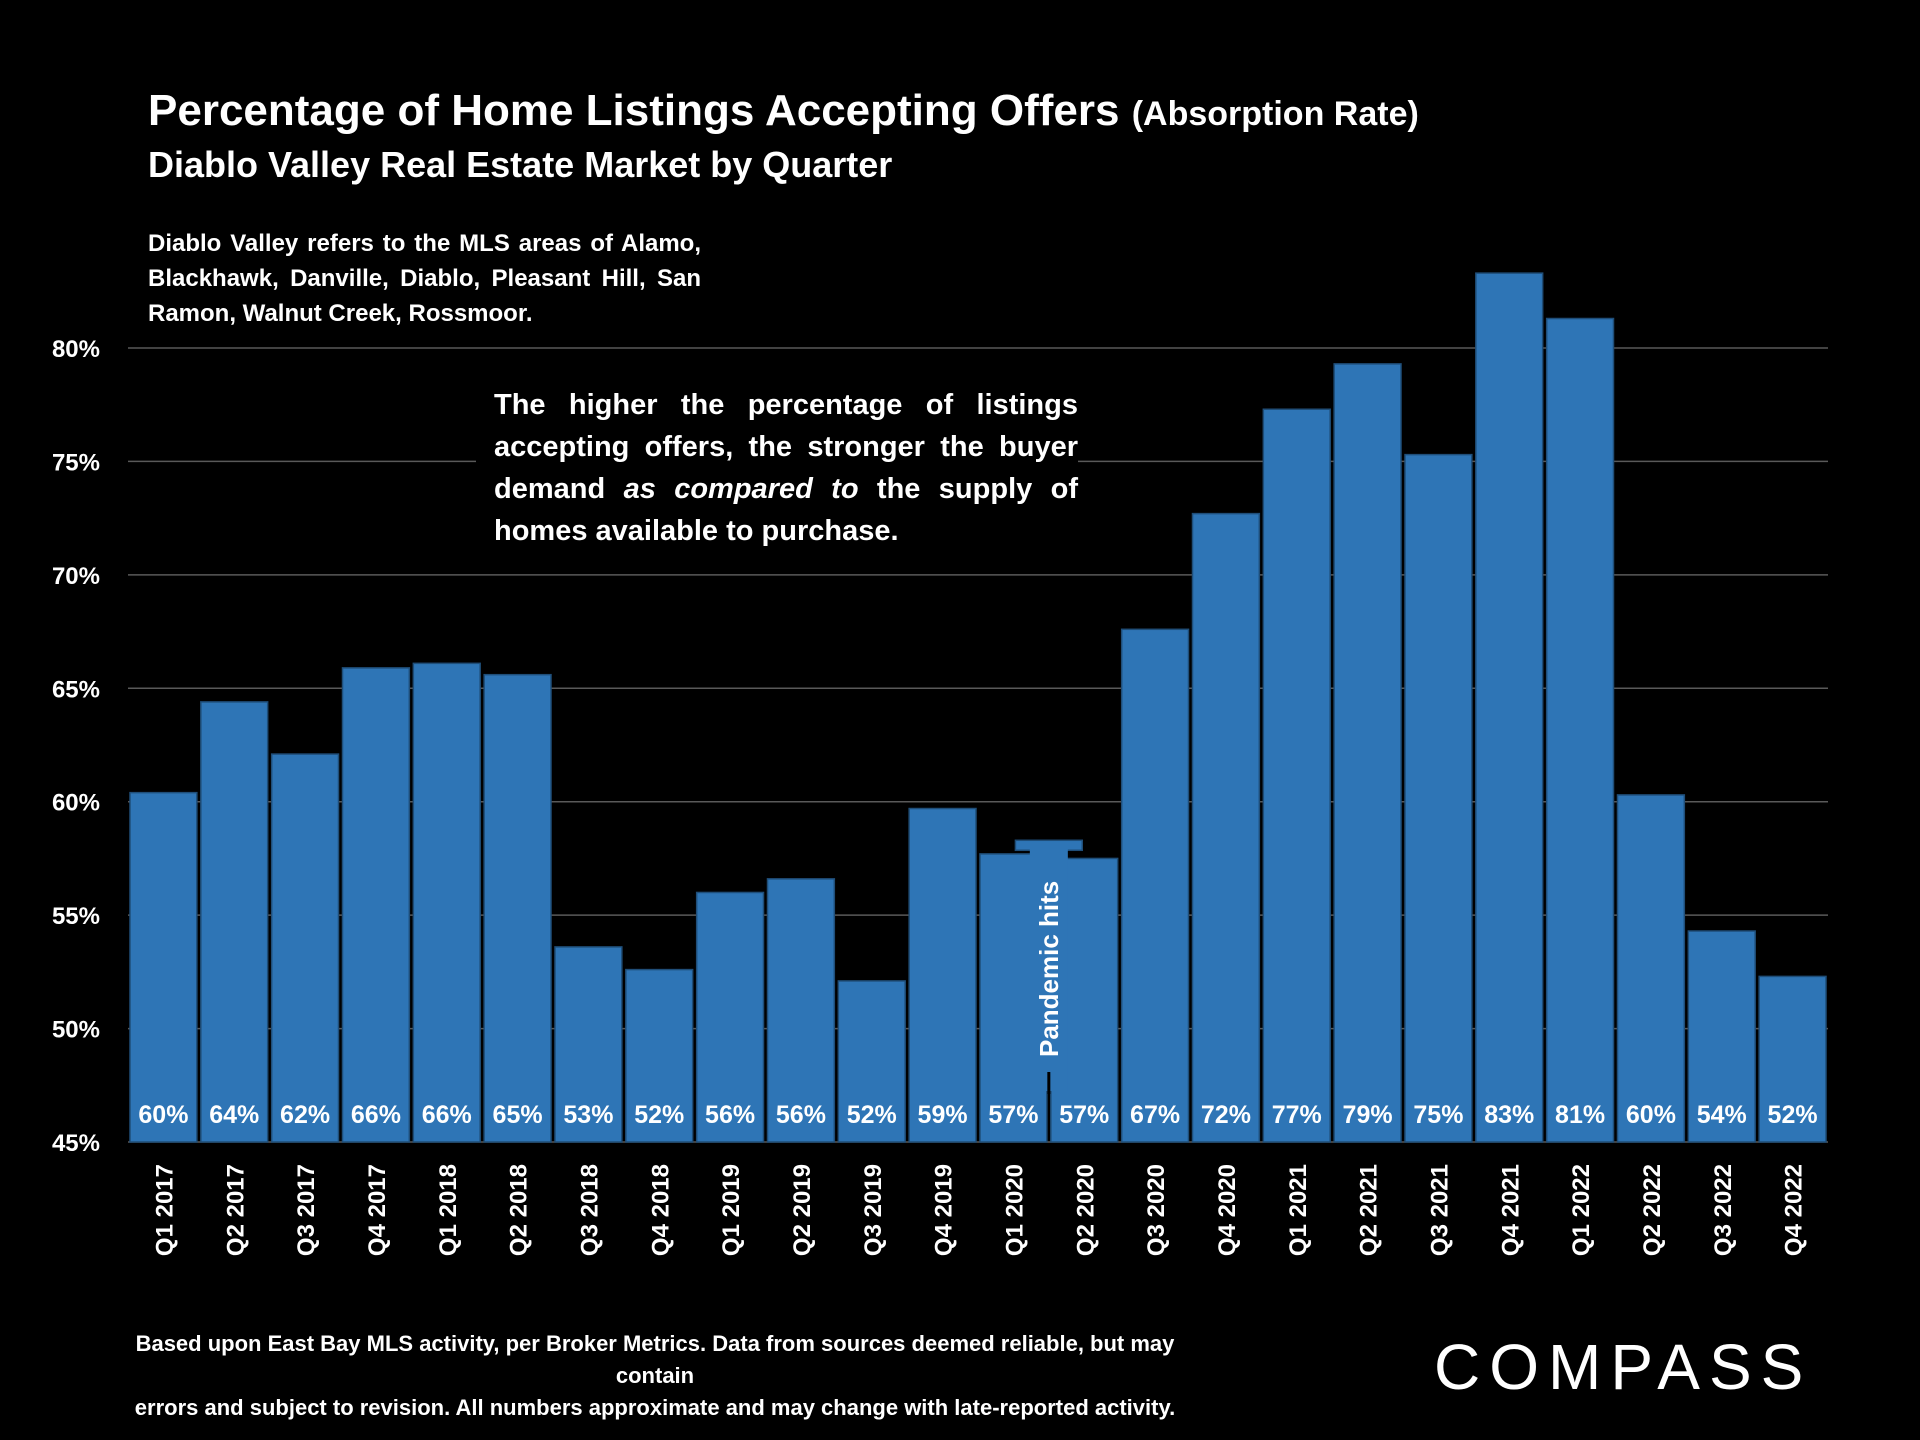 The height and width of the screenshot is (1440, 1920). What do you see at coordinates (377, 1210) in the screenshot?
I see `x-tick-label: Q4 2017` at bounding box center [377, 1210].